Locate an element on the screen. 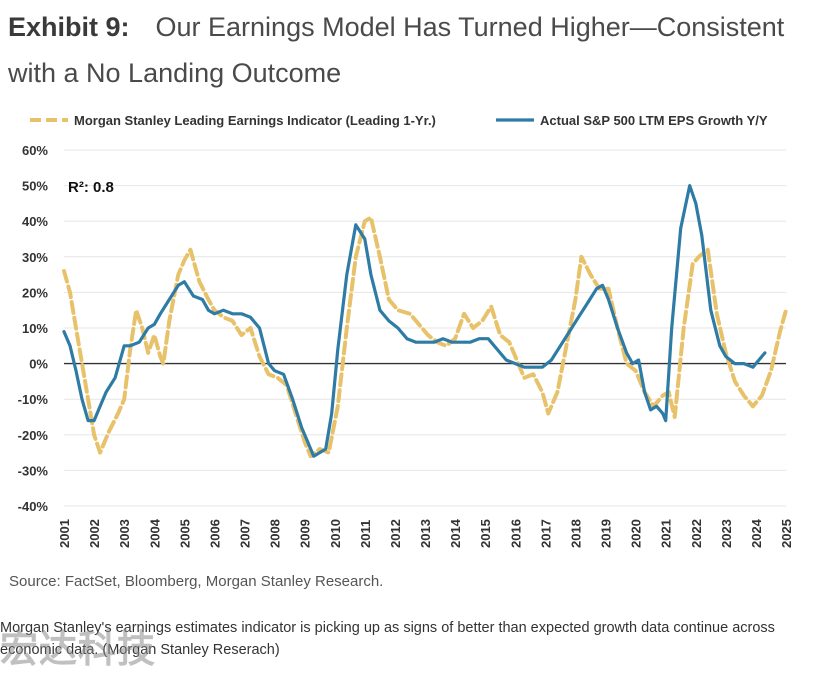  y-tick-label: 10% is located at coordinates (35, 328).